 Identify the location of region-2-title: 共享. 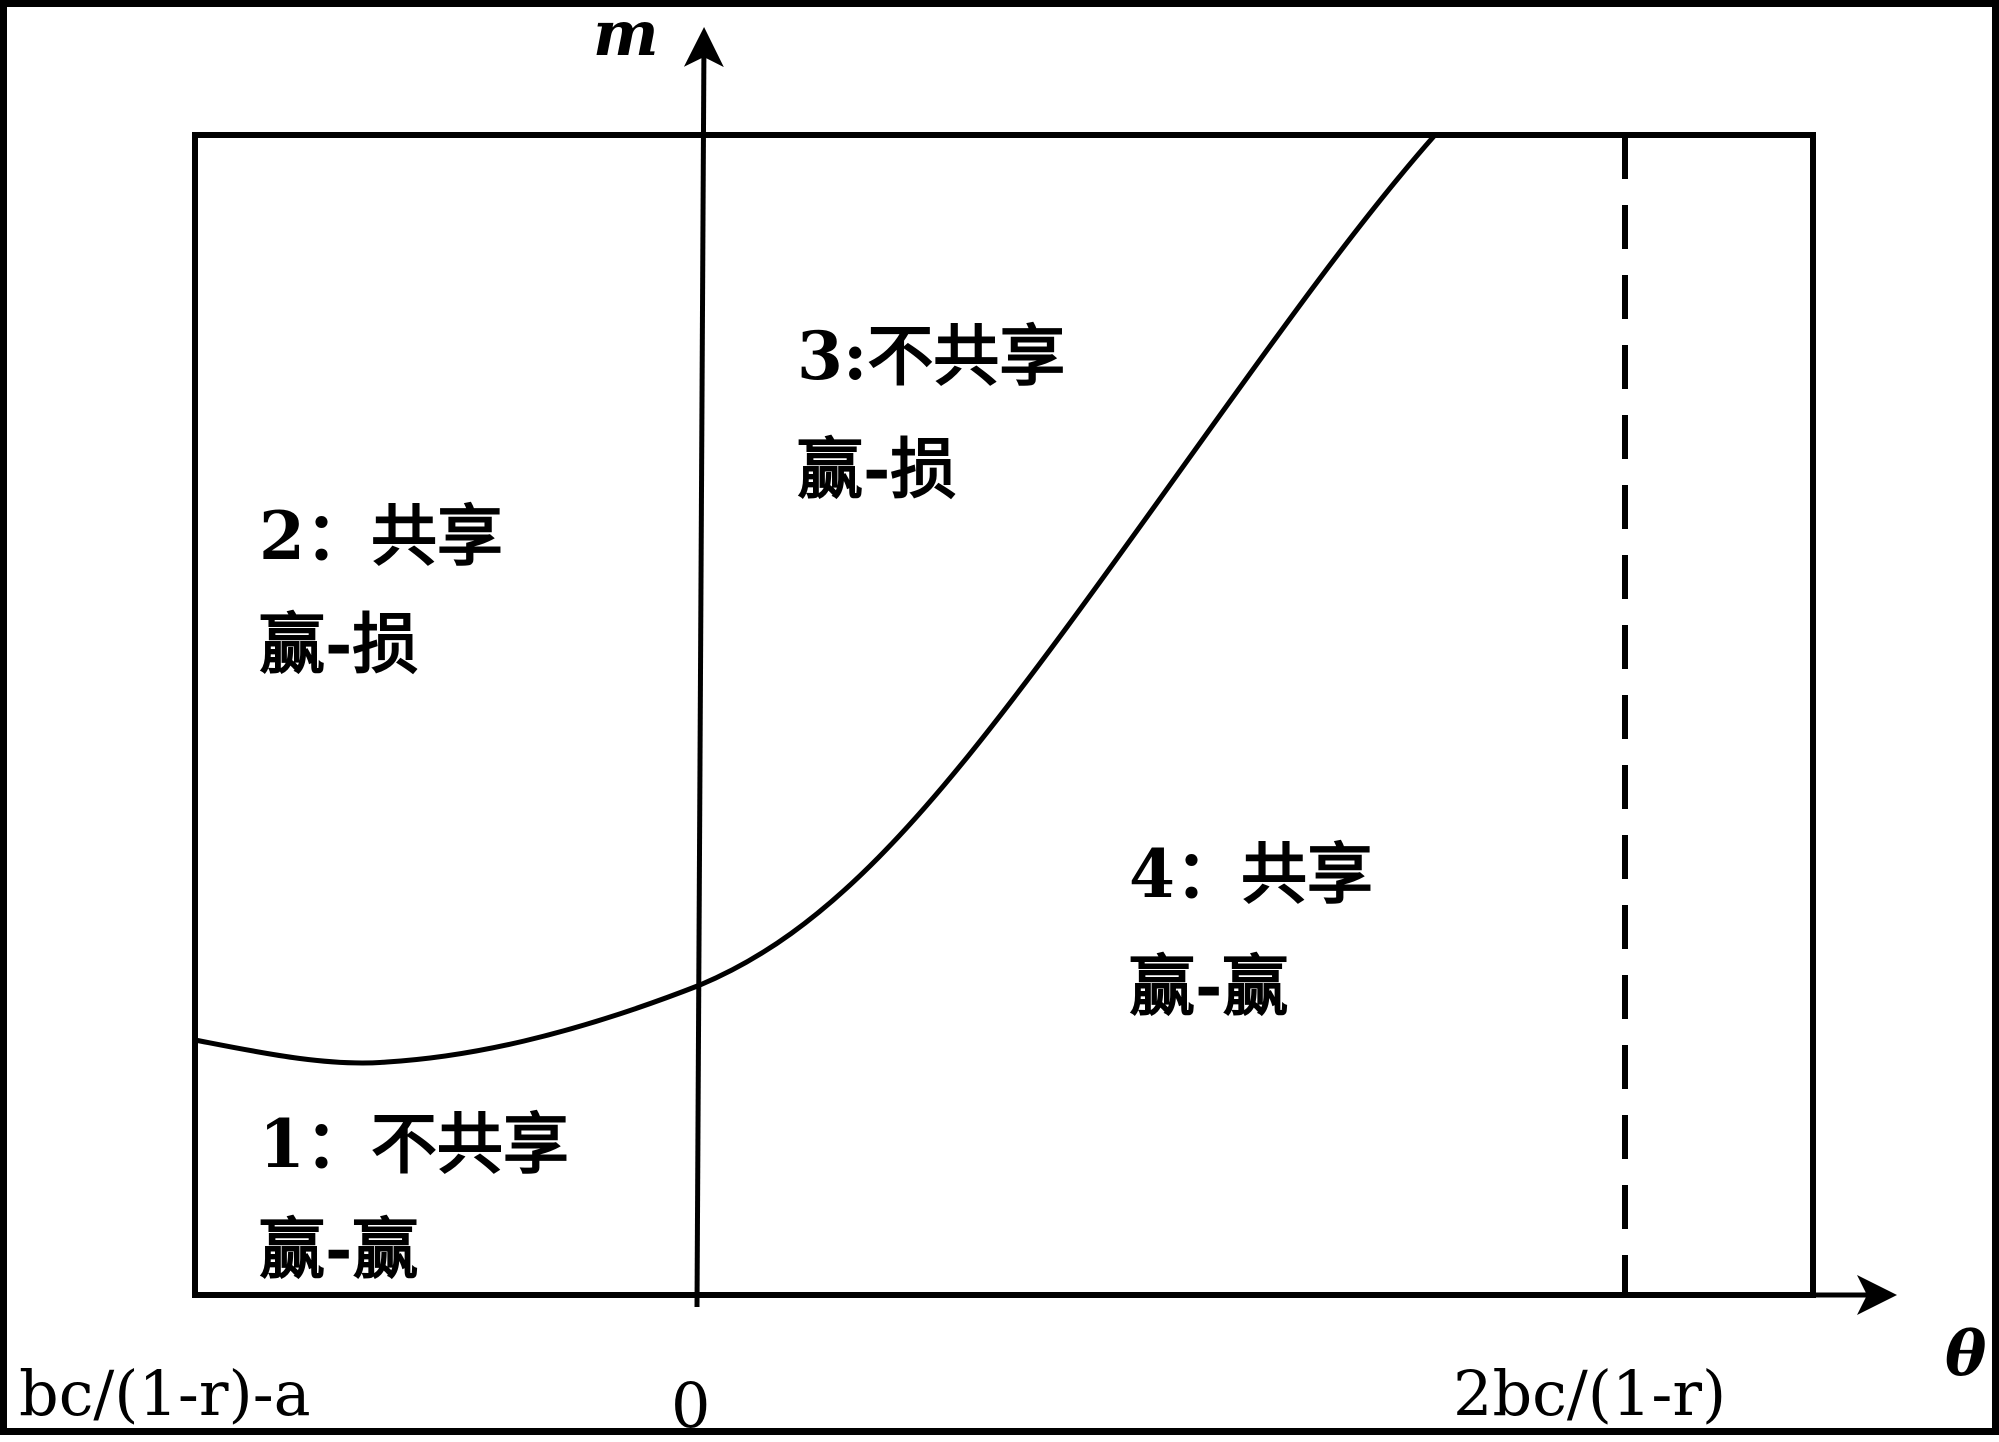
(437, 536).